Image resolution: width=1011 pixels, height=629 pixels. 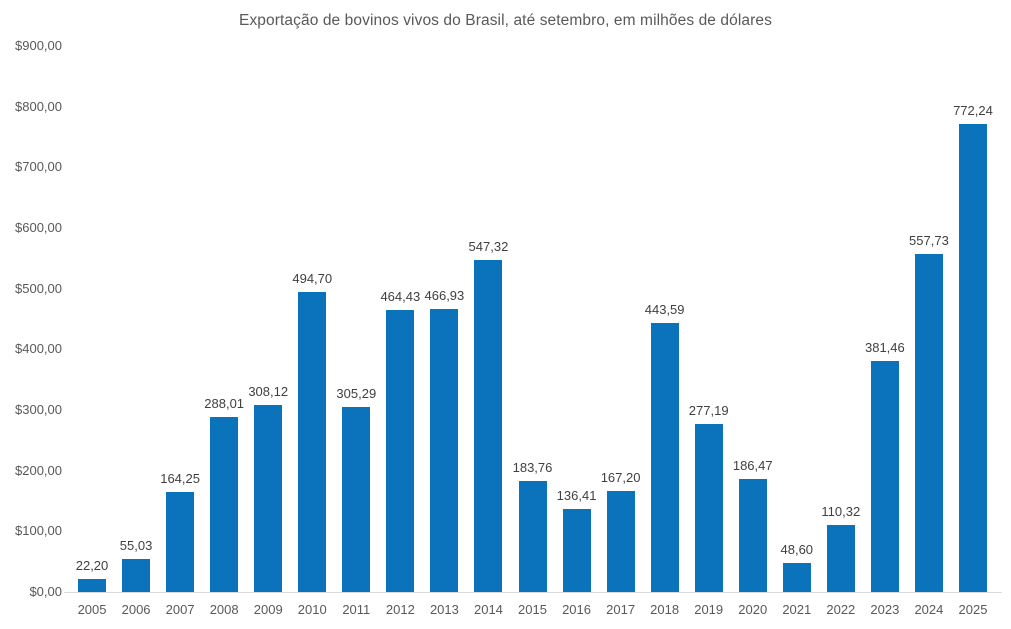 What do you see at coordinates (312, 278) in the screenshot?
I see `bar-value-label: 494,70` at bounding box center [312, 278].